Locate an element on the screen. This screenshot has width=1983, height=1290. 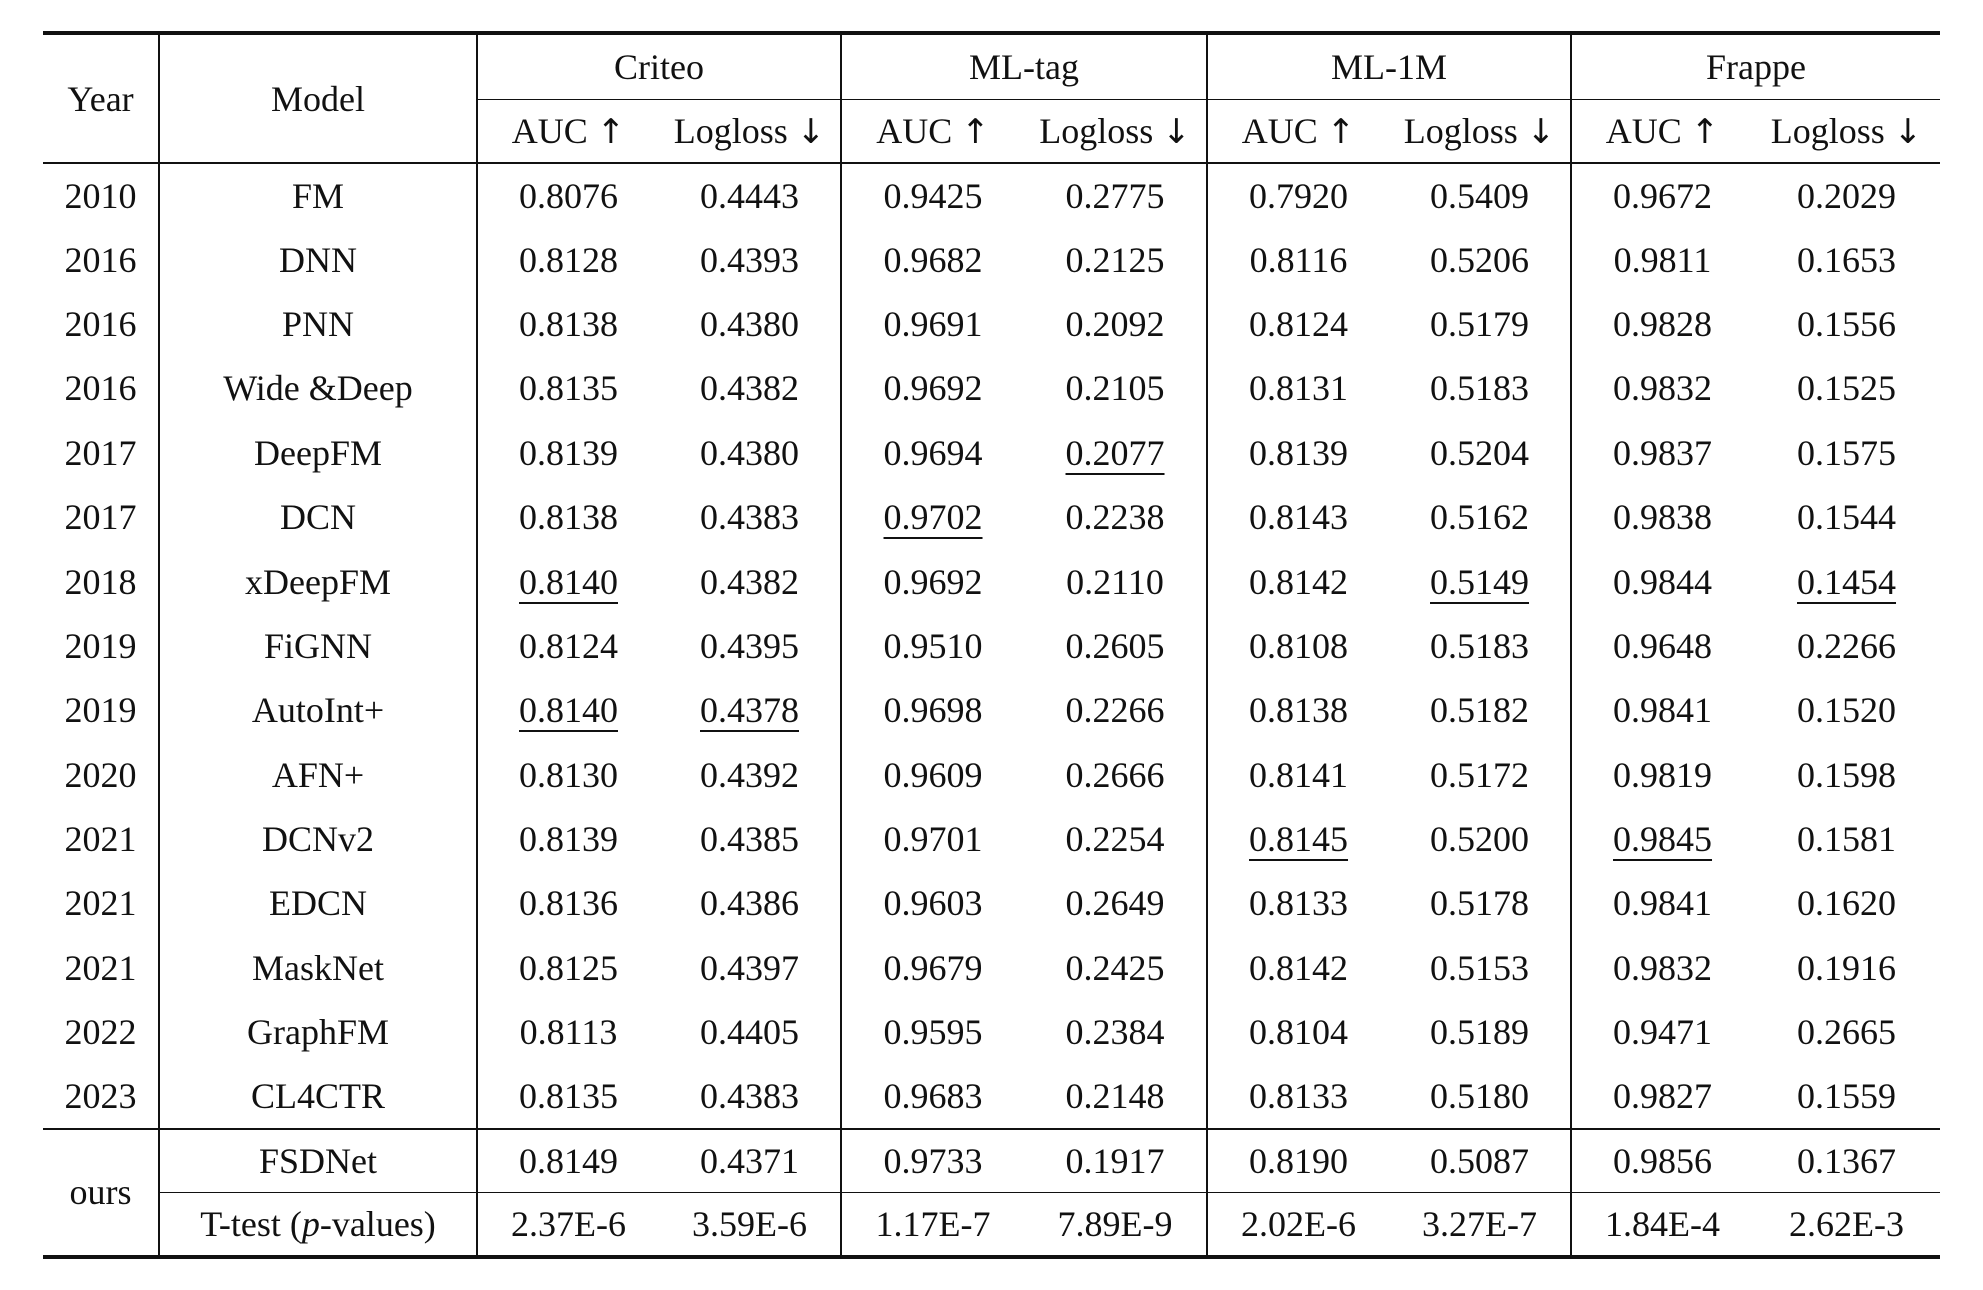
value-text: 0.8145 is located at coordinates (1299, 839).